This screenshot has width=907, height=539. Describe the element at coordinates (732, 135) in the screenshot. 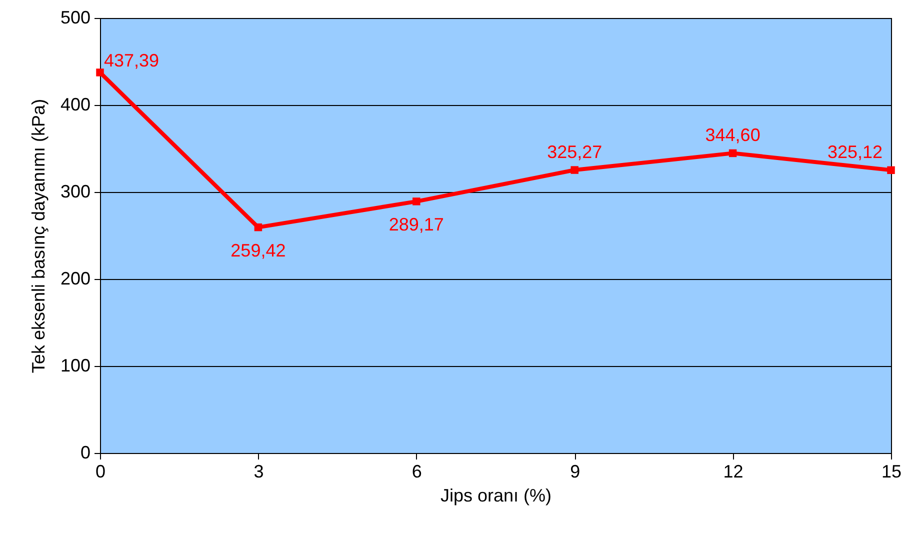

I see `data-label: 344,60` at that location.